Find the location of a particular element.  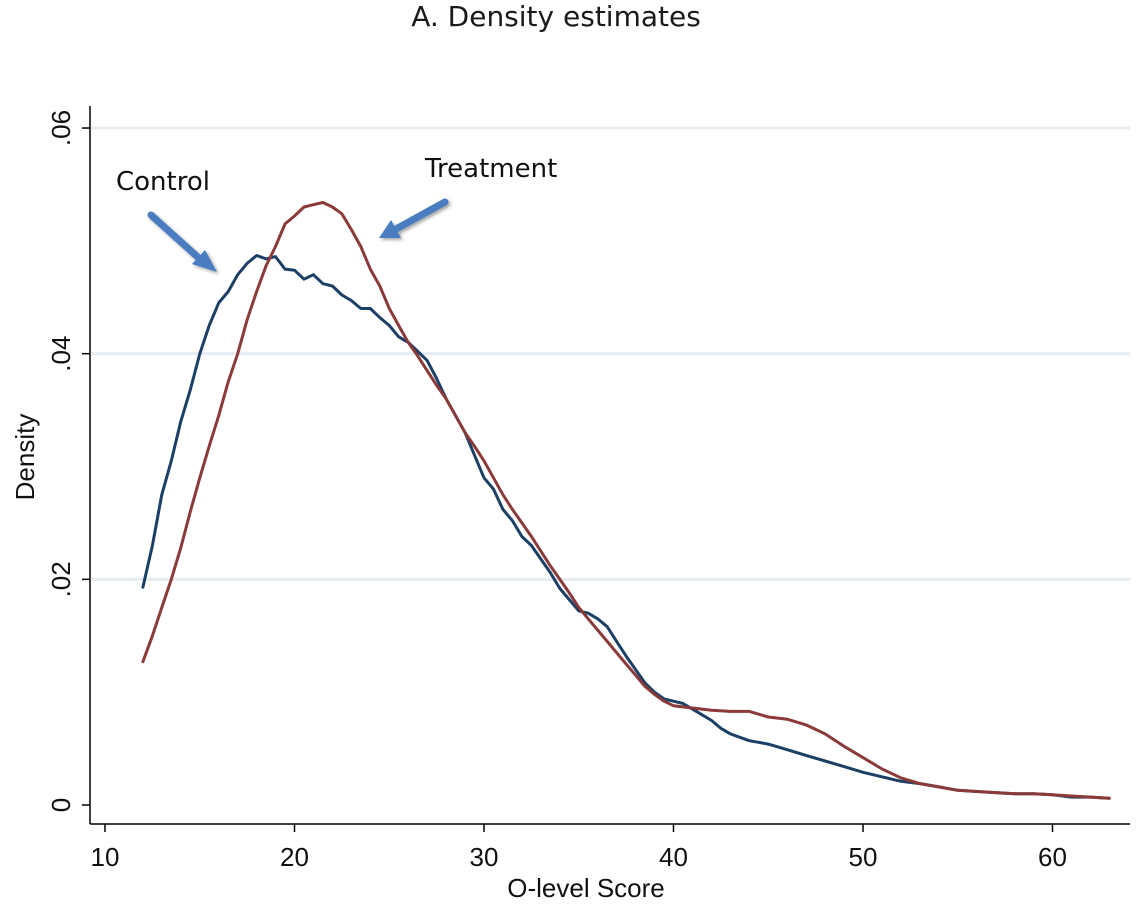

y-tick-label: .02 is located at coordinates (61, 579).